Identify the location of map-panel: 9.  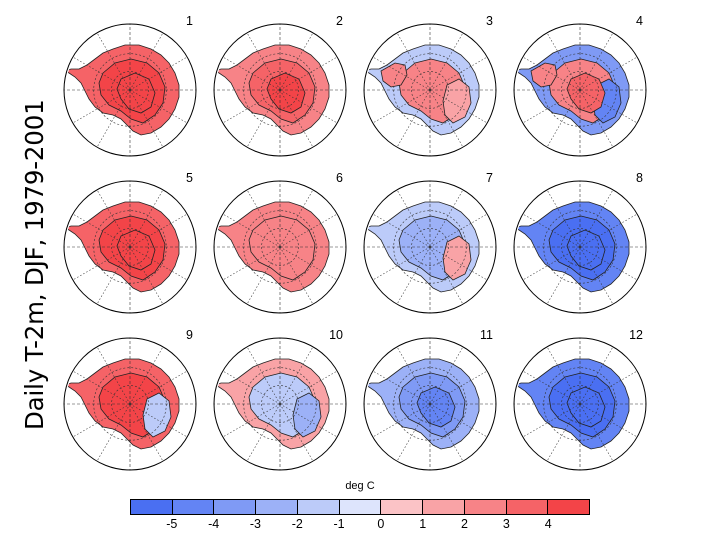
(130, 402).